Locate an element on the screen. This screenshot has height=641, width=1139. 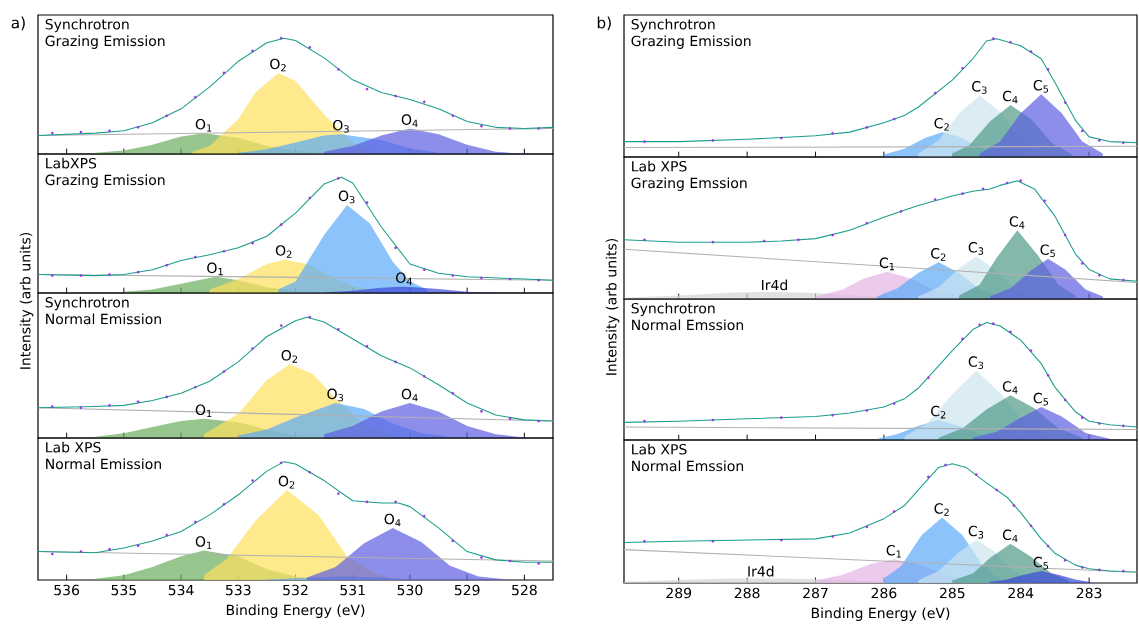
x-tick-label: 283 is located at coordinates (1089, 593).